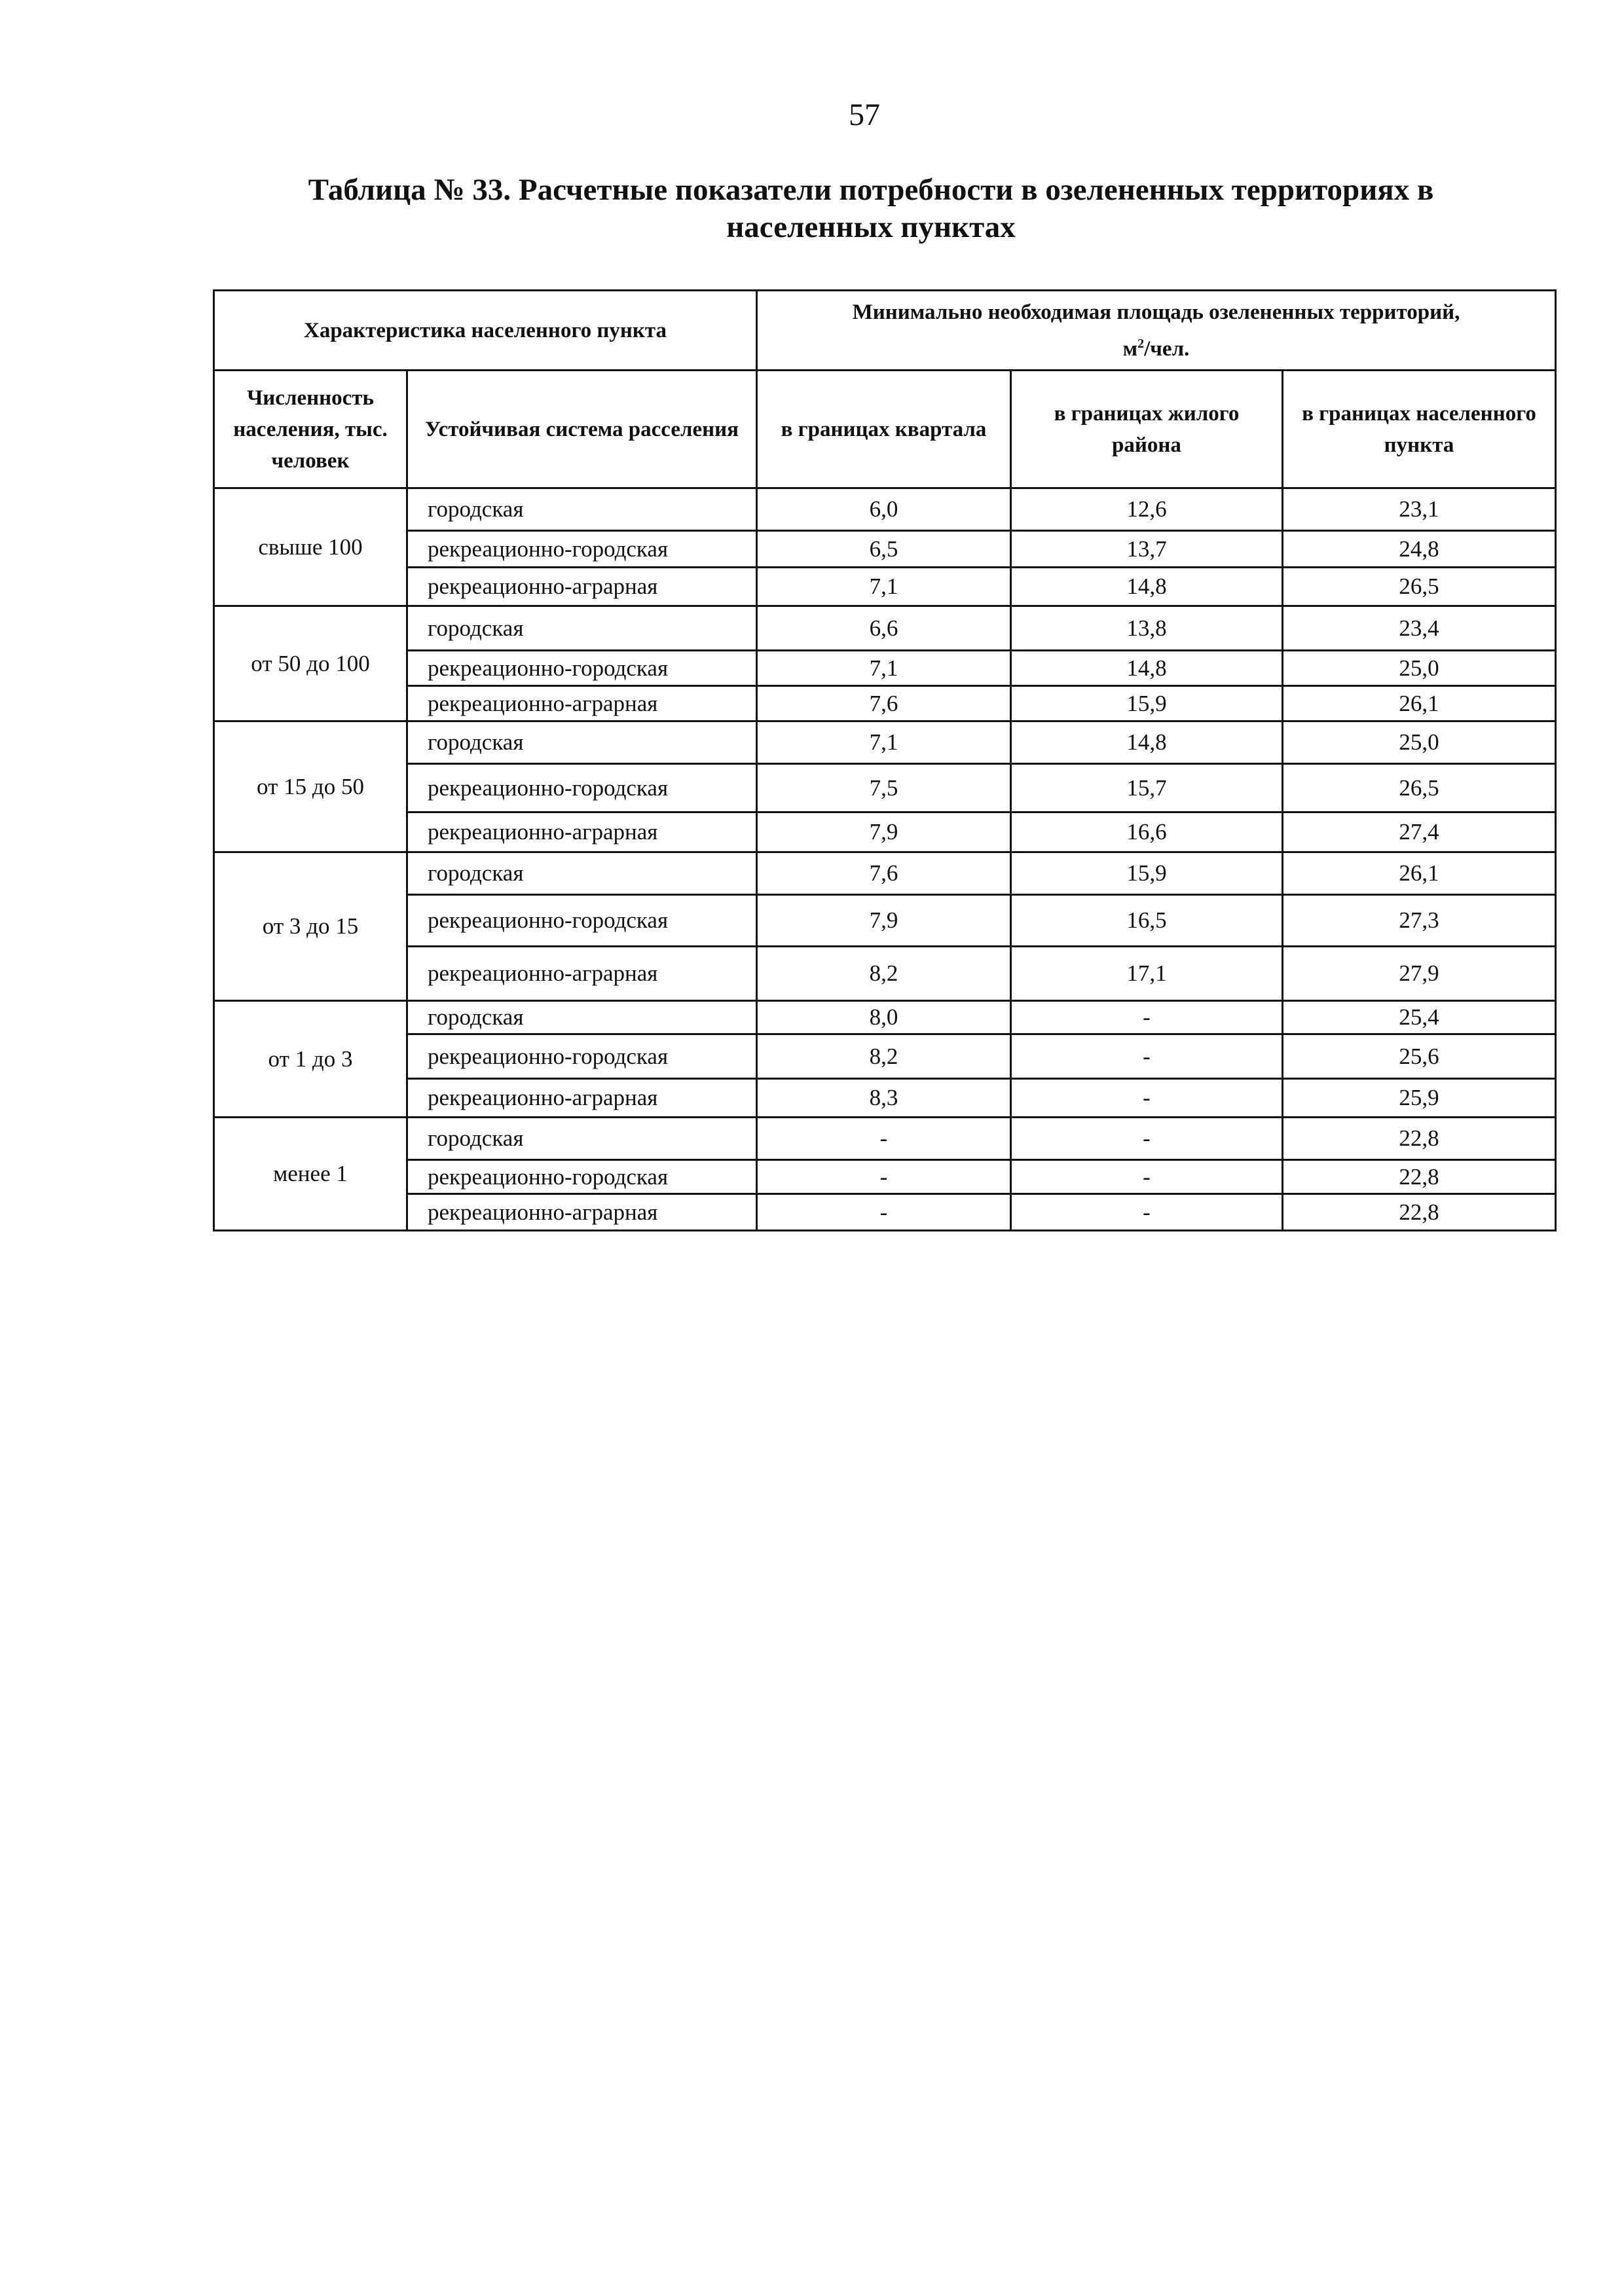  What do you see at coordinates (1419, 628) in the screenshot?
I see `settlement-cell: 23,4` at bounding box center [1419, 628].